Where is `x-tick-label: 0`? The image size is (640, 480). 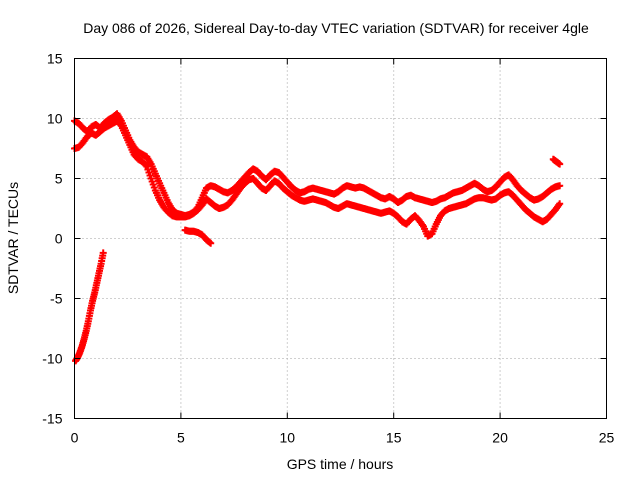
x-tick-label: 0 is located at coordinates (75, 438).